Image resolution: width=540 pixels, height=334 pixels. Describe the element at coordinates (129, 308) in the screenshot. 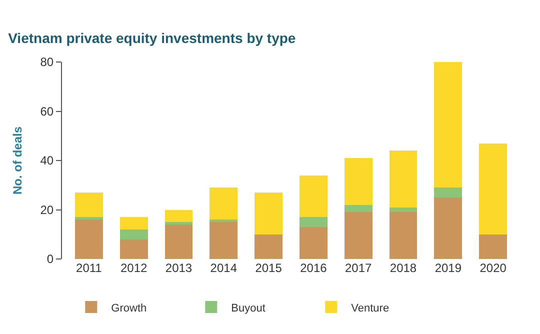

I see `legend-label: Growth` at that location.